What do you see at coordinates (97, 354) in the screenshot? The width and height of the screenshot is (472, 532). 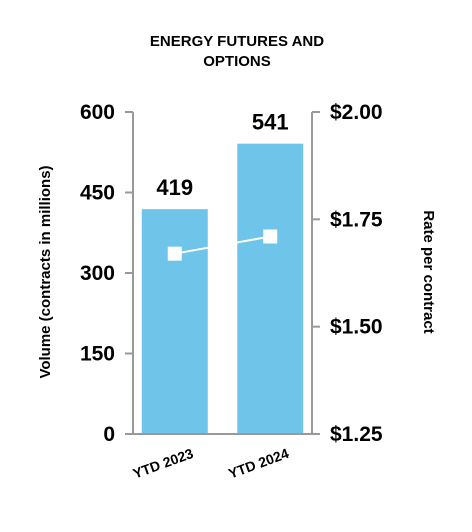 I see `left-tick-label: 150` at bounding box center [97, 354].